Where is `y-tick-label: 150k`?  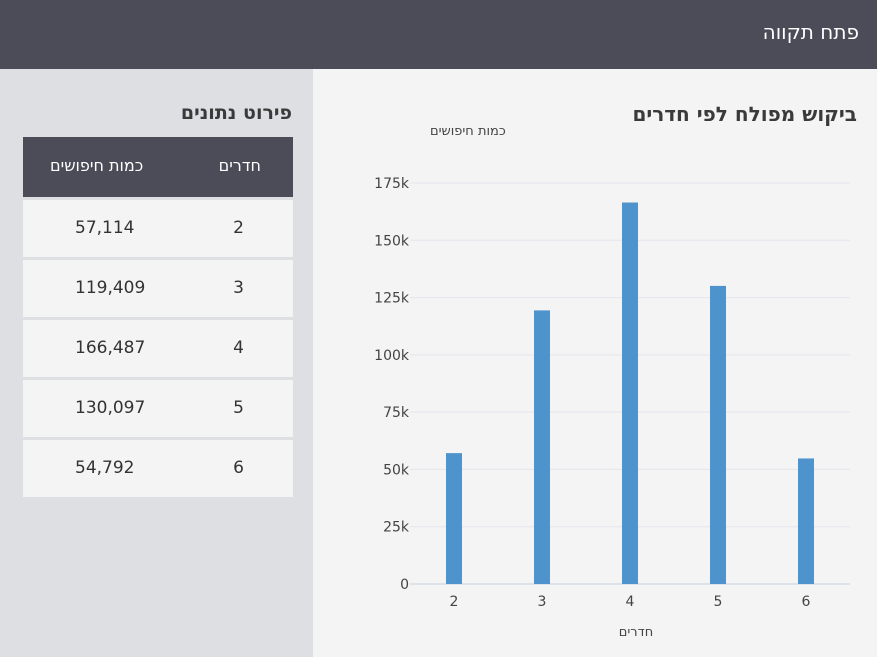 y-tick-label: 150k is located at coordinates (392, 241).